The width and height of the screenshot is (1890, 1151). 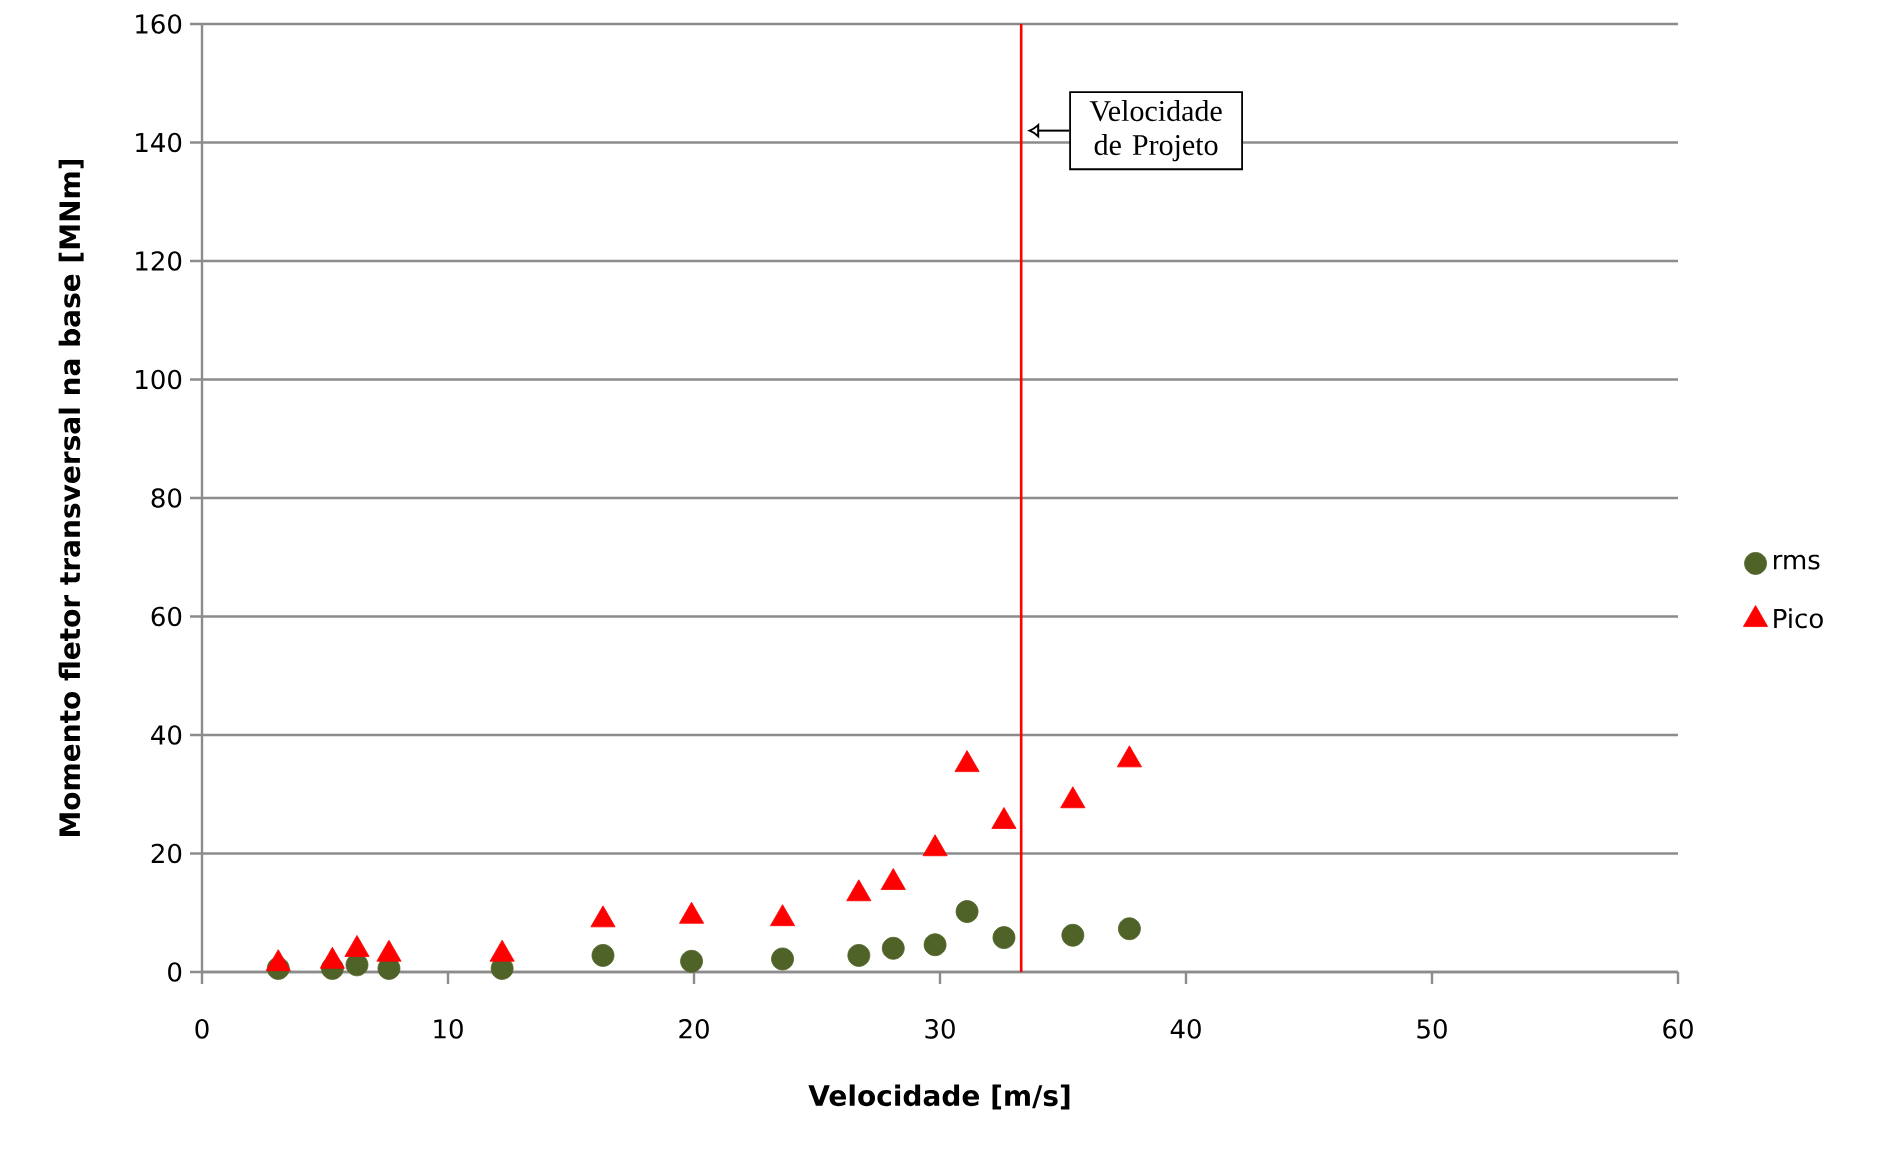 What do you see at coordinates (694, 1029) in the screenshot?
I see `x-tick-label: 20` at bounding box center [694, 1029].